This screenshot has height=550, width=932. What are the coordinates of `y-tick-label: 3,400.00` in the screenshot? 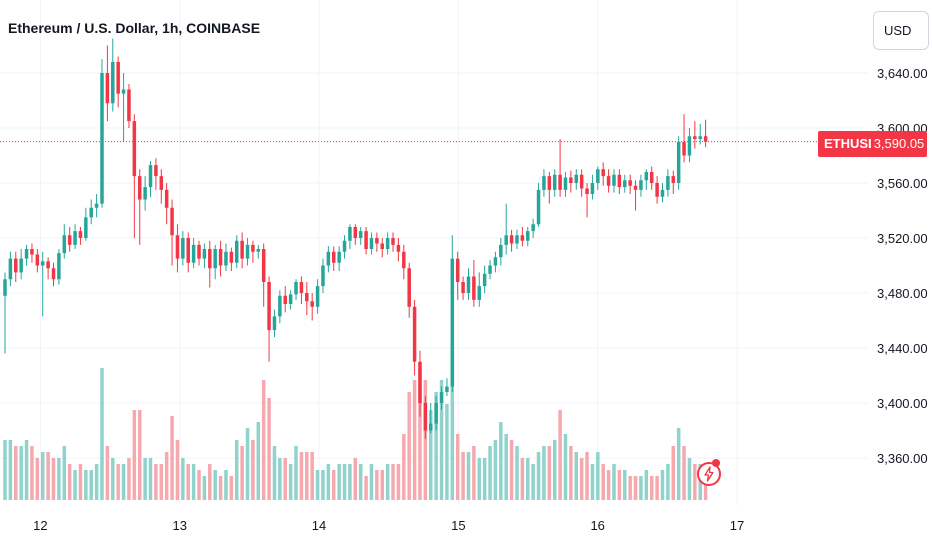 It's located at (902, 403).